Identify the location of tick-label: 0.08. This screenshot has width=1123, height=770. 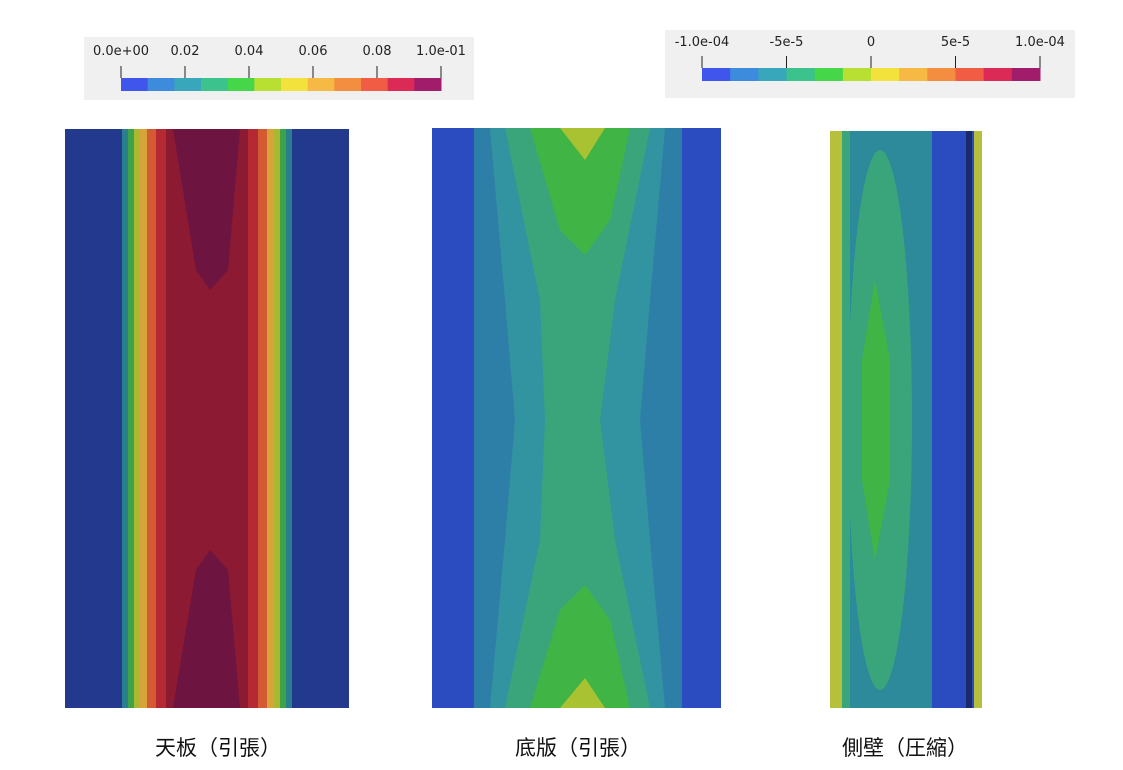
(377, 51).